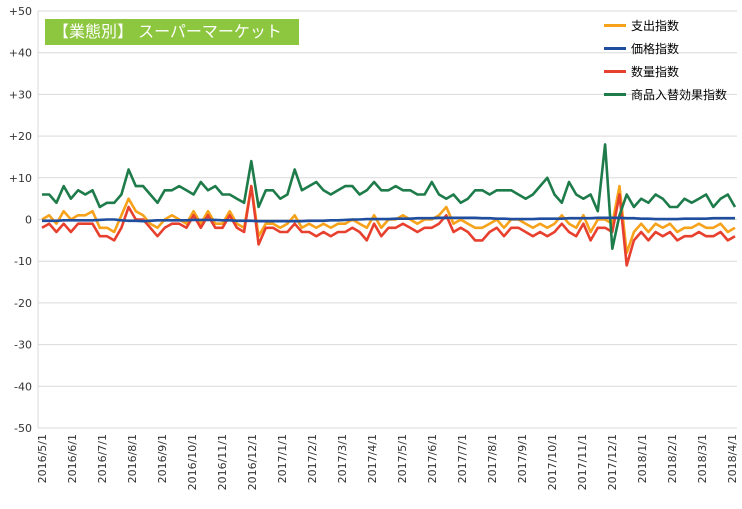  I want to click on x-tick-label: 2017/9/1, so click(522, 458).